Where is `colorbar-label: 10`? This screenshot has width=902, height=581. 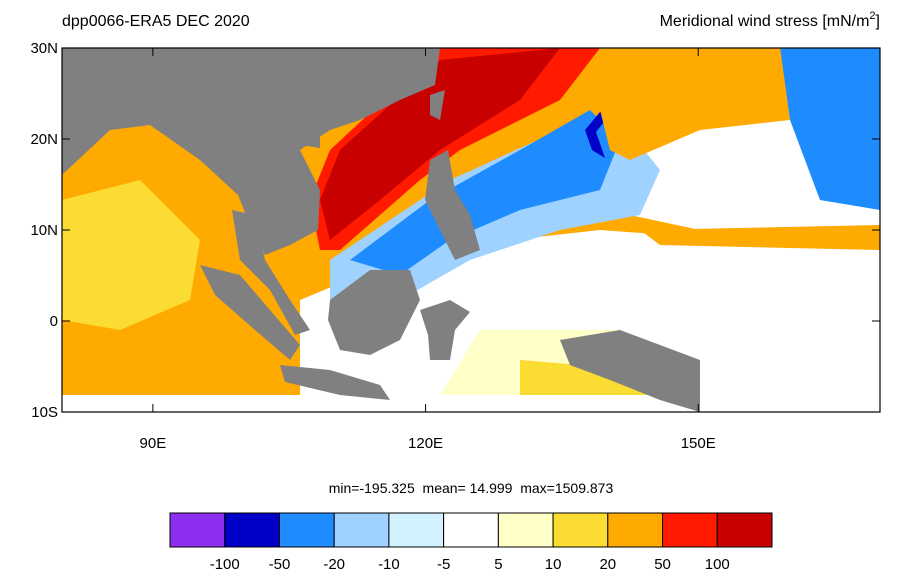 colorbar-label: 10 is located at coordinates (553, 564).